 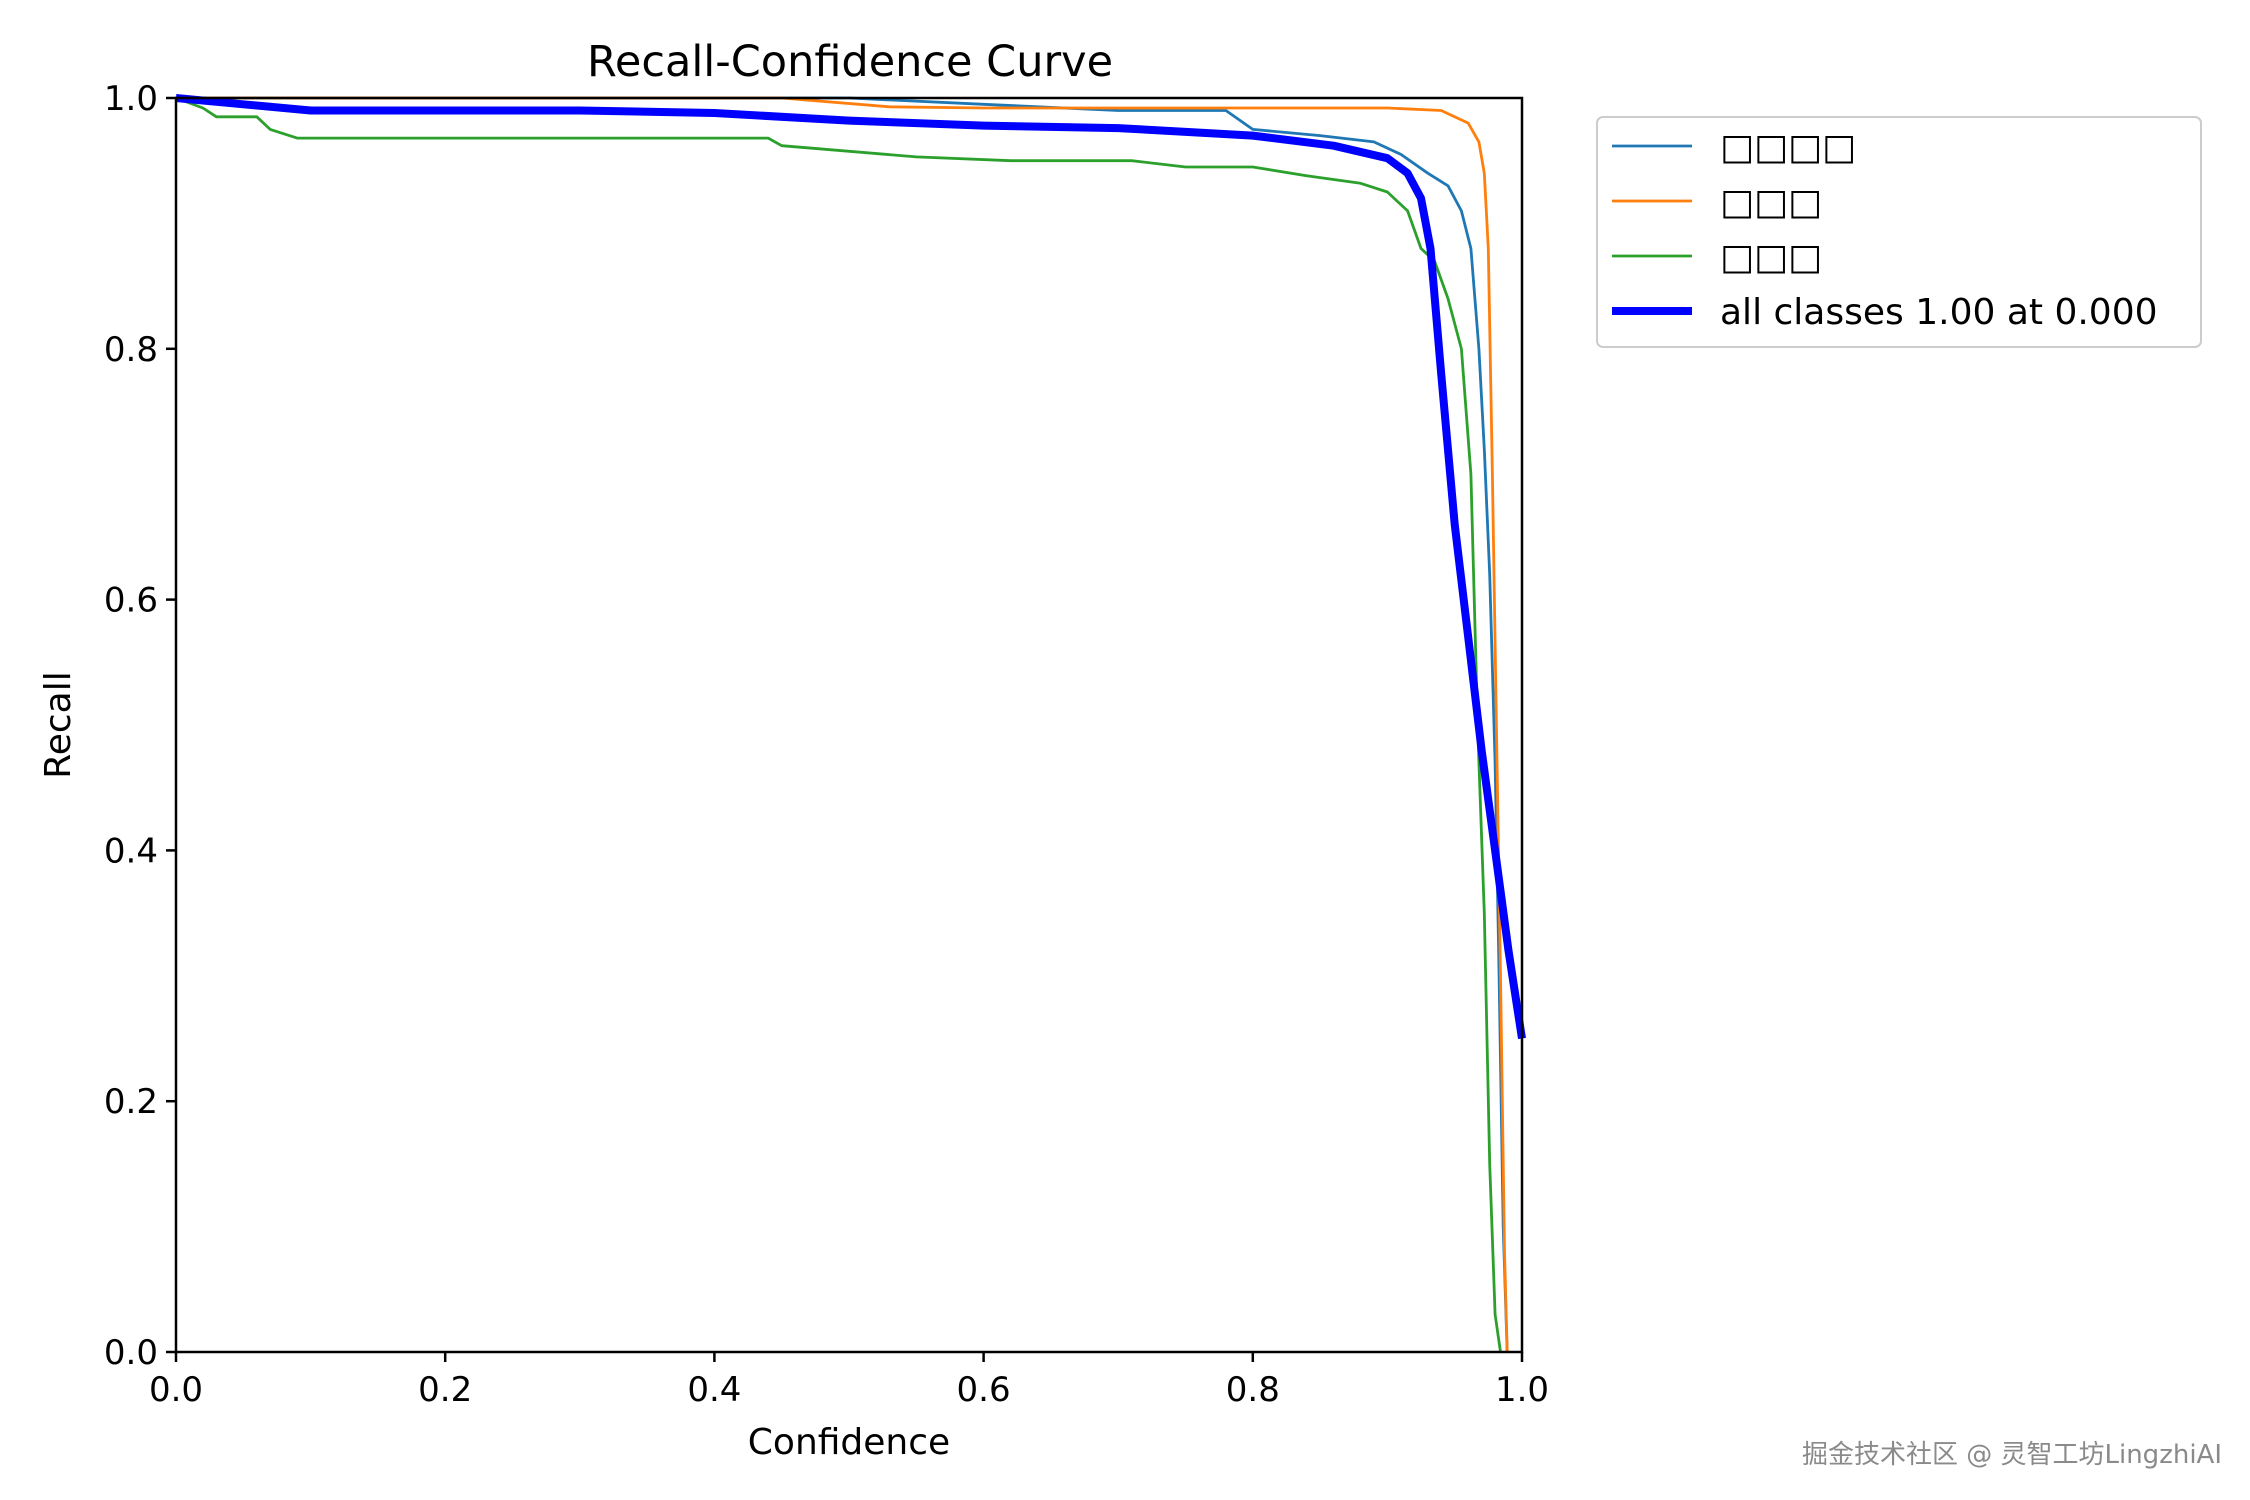 What do you see at coordinates (2012, 1455) in the screenshot?
I see `watermark-text: 掘金技术社区 @ 灵智工坊LingzhiAI` at bounding box center [2012, 1455].